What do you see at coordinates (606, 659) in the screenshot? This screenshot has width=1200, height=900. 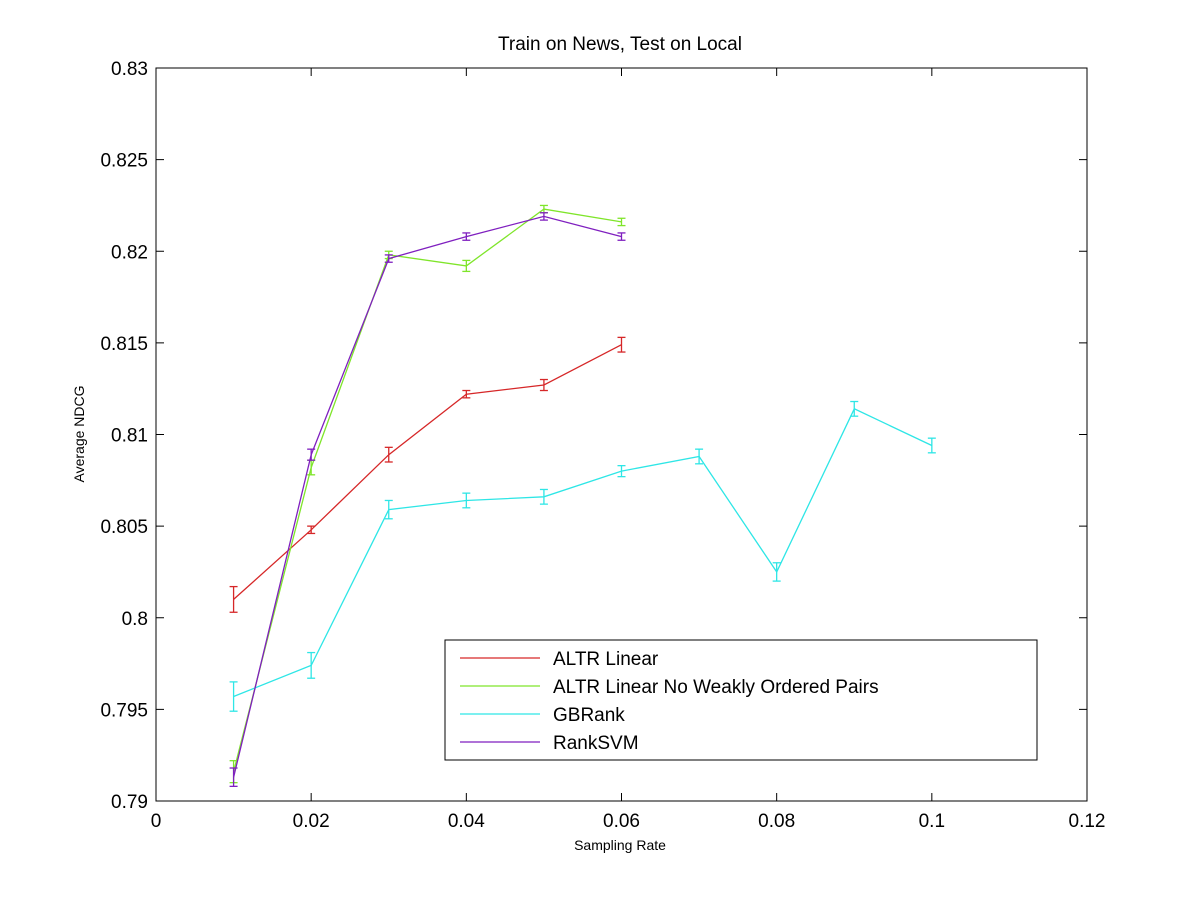 I see `legend-label: ALTR Linear` at bounding box center [606, 659].